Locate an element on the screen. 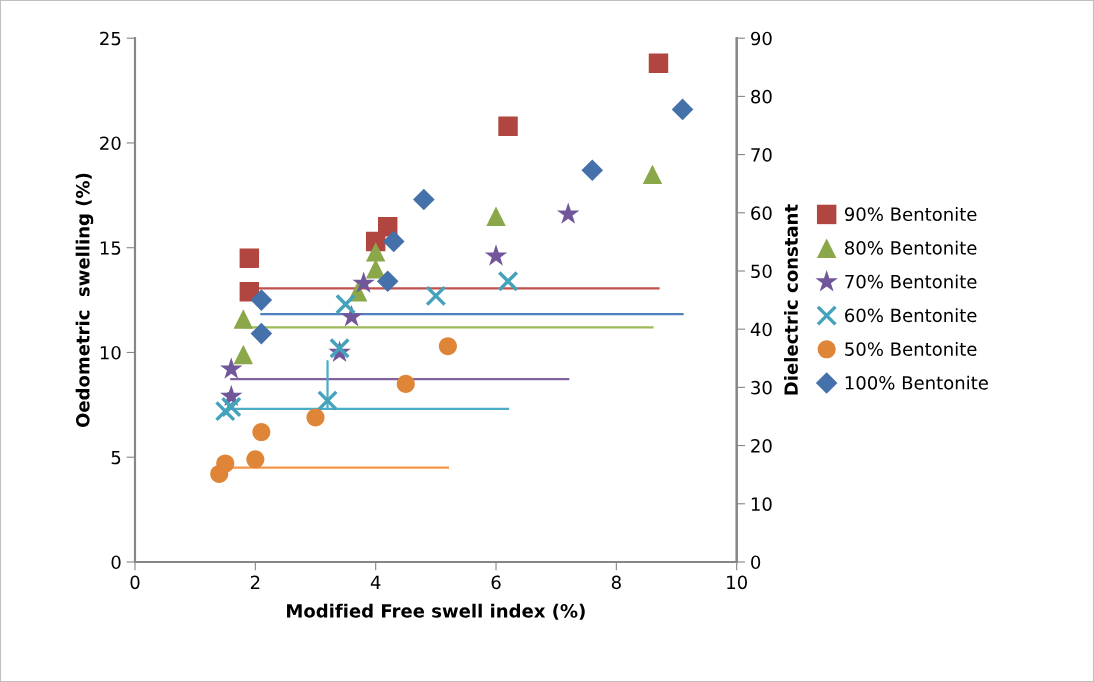 The width and height of the screenshot is (1094, 682). y-tick-label: 10 is located at coordinates (110, 352).